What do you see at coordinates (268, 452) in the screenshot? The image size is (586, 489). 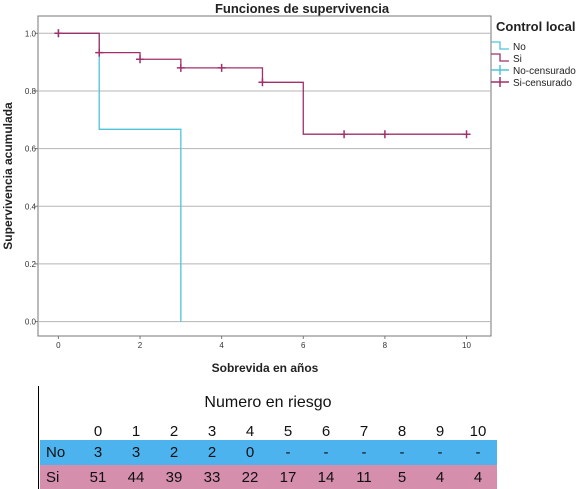 I see `risk-row-no: No 3 3 2 2 0 - - - - - -` at bounding box center [268, 452].